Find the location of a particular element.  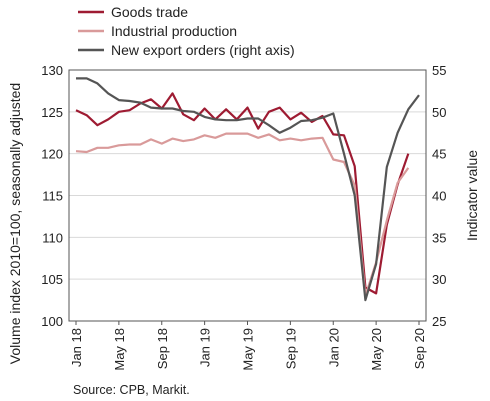

y-tick-label-right: 45 is located at coordinates (439, 154).